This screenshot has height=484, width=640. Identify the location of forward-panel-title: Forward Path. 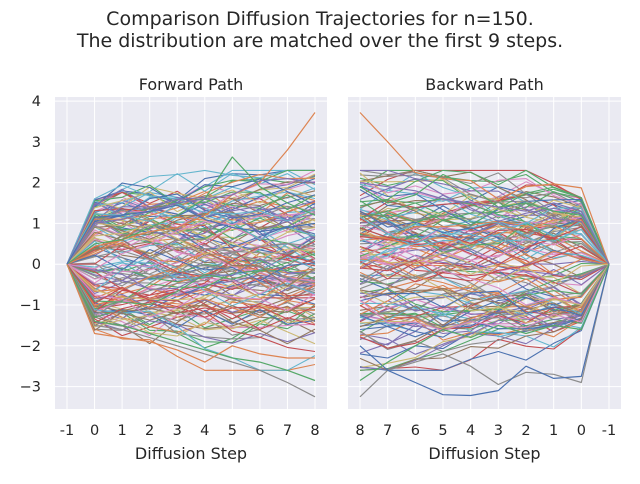
(191, 84).